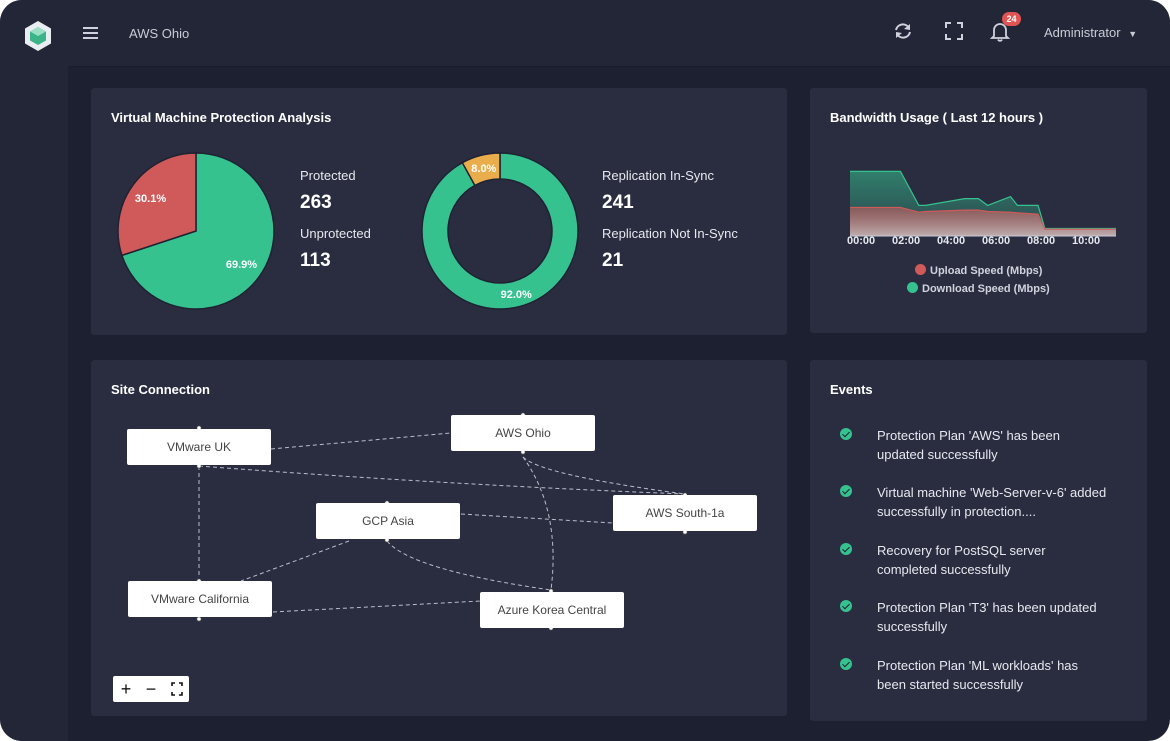 Image resolution: width=1170 pixels, height=741 pixels. What do you see at coordinates (200, 599) in the screenshot?
I see `site-node-vmware-california: VMware California` at bounding box center [200, 599].